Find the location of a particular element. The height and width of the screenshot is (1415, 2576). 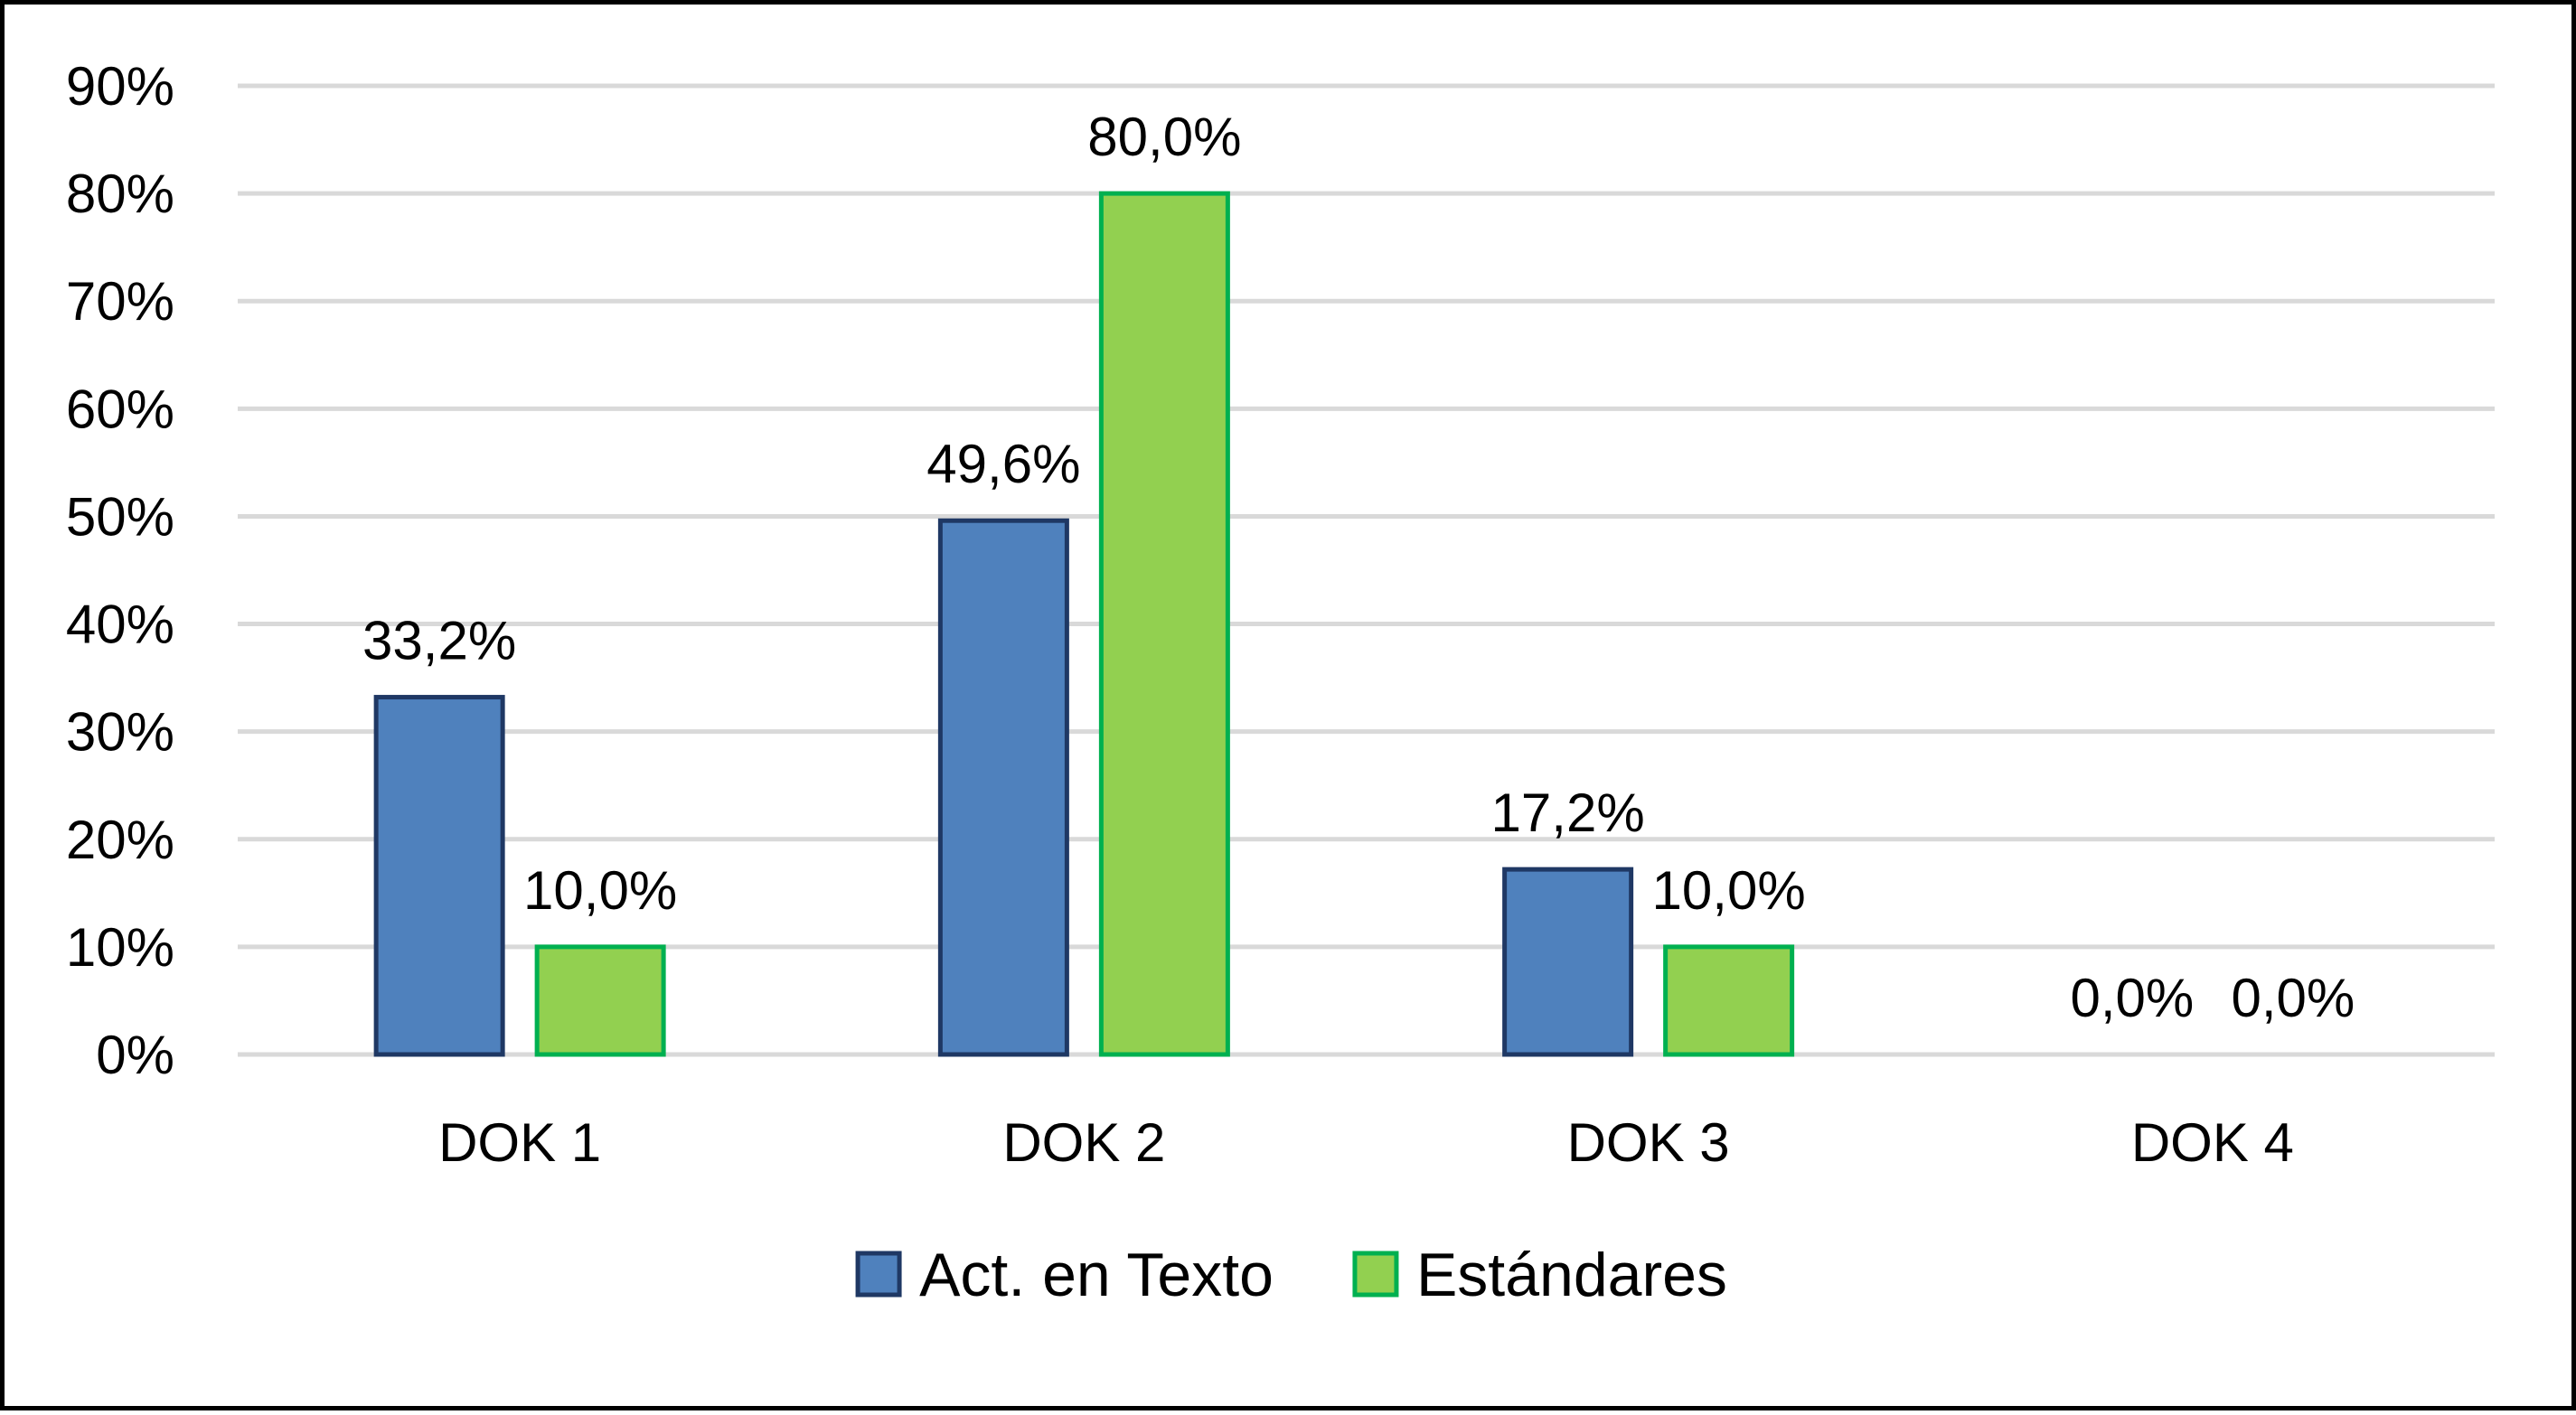

category-label: DOK 1 is located at coordinates (519, 1142).